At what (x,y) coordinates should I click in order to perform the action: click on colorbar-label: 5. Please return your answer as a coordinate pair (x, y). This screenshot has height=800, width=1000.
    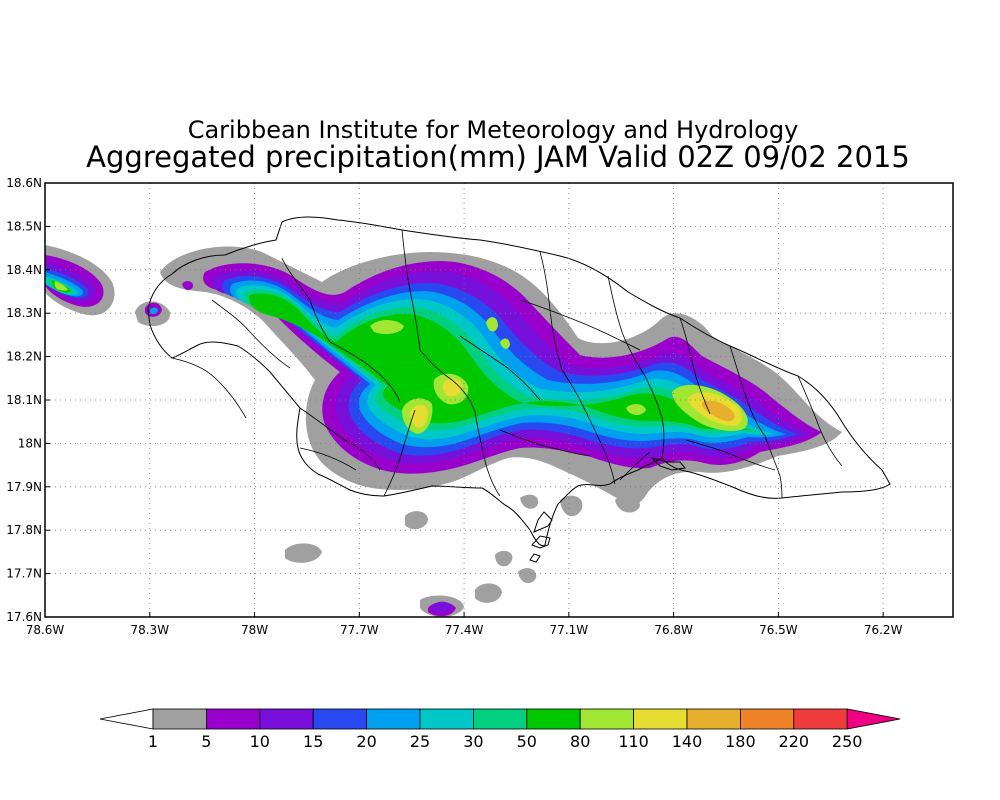
    Looking at the image, I should click on (206, 741).